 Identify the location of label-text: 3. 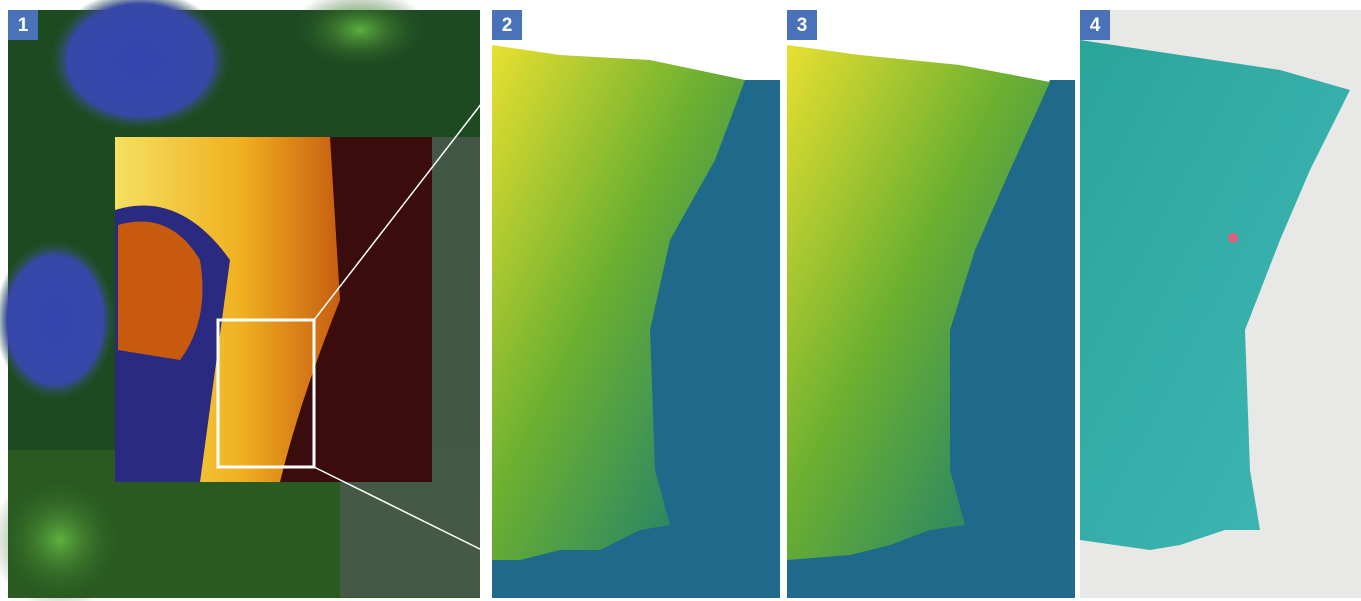
(802, 25).